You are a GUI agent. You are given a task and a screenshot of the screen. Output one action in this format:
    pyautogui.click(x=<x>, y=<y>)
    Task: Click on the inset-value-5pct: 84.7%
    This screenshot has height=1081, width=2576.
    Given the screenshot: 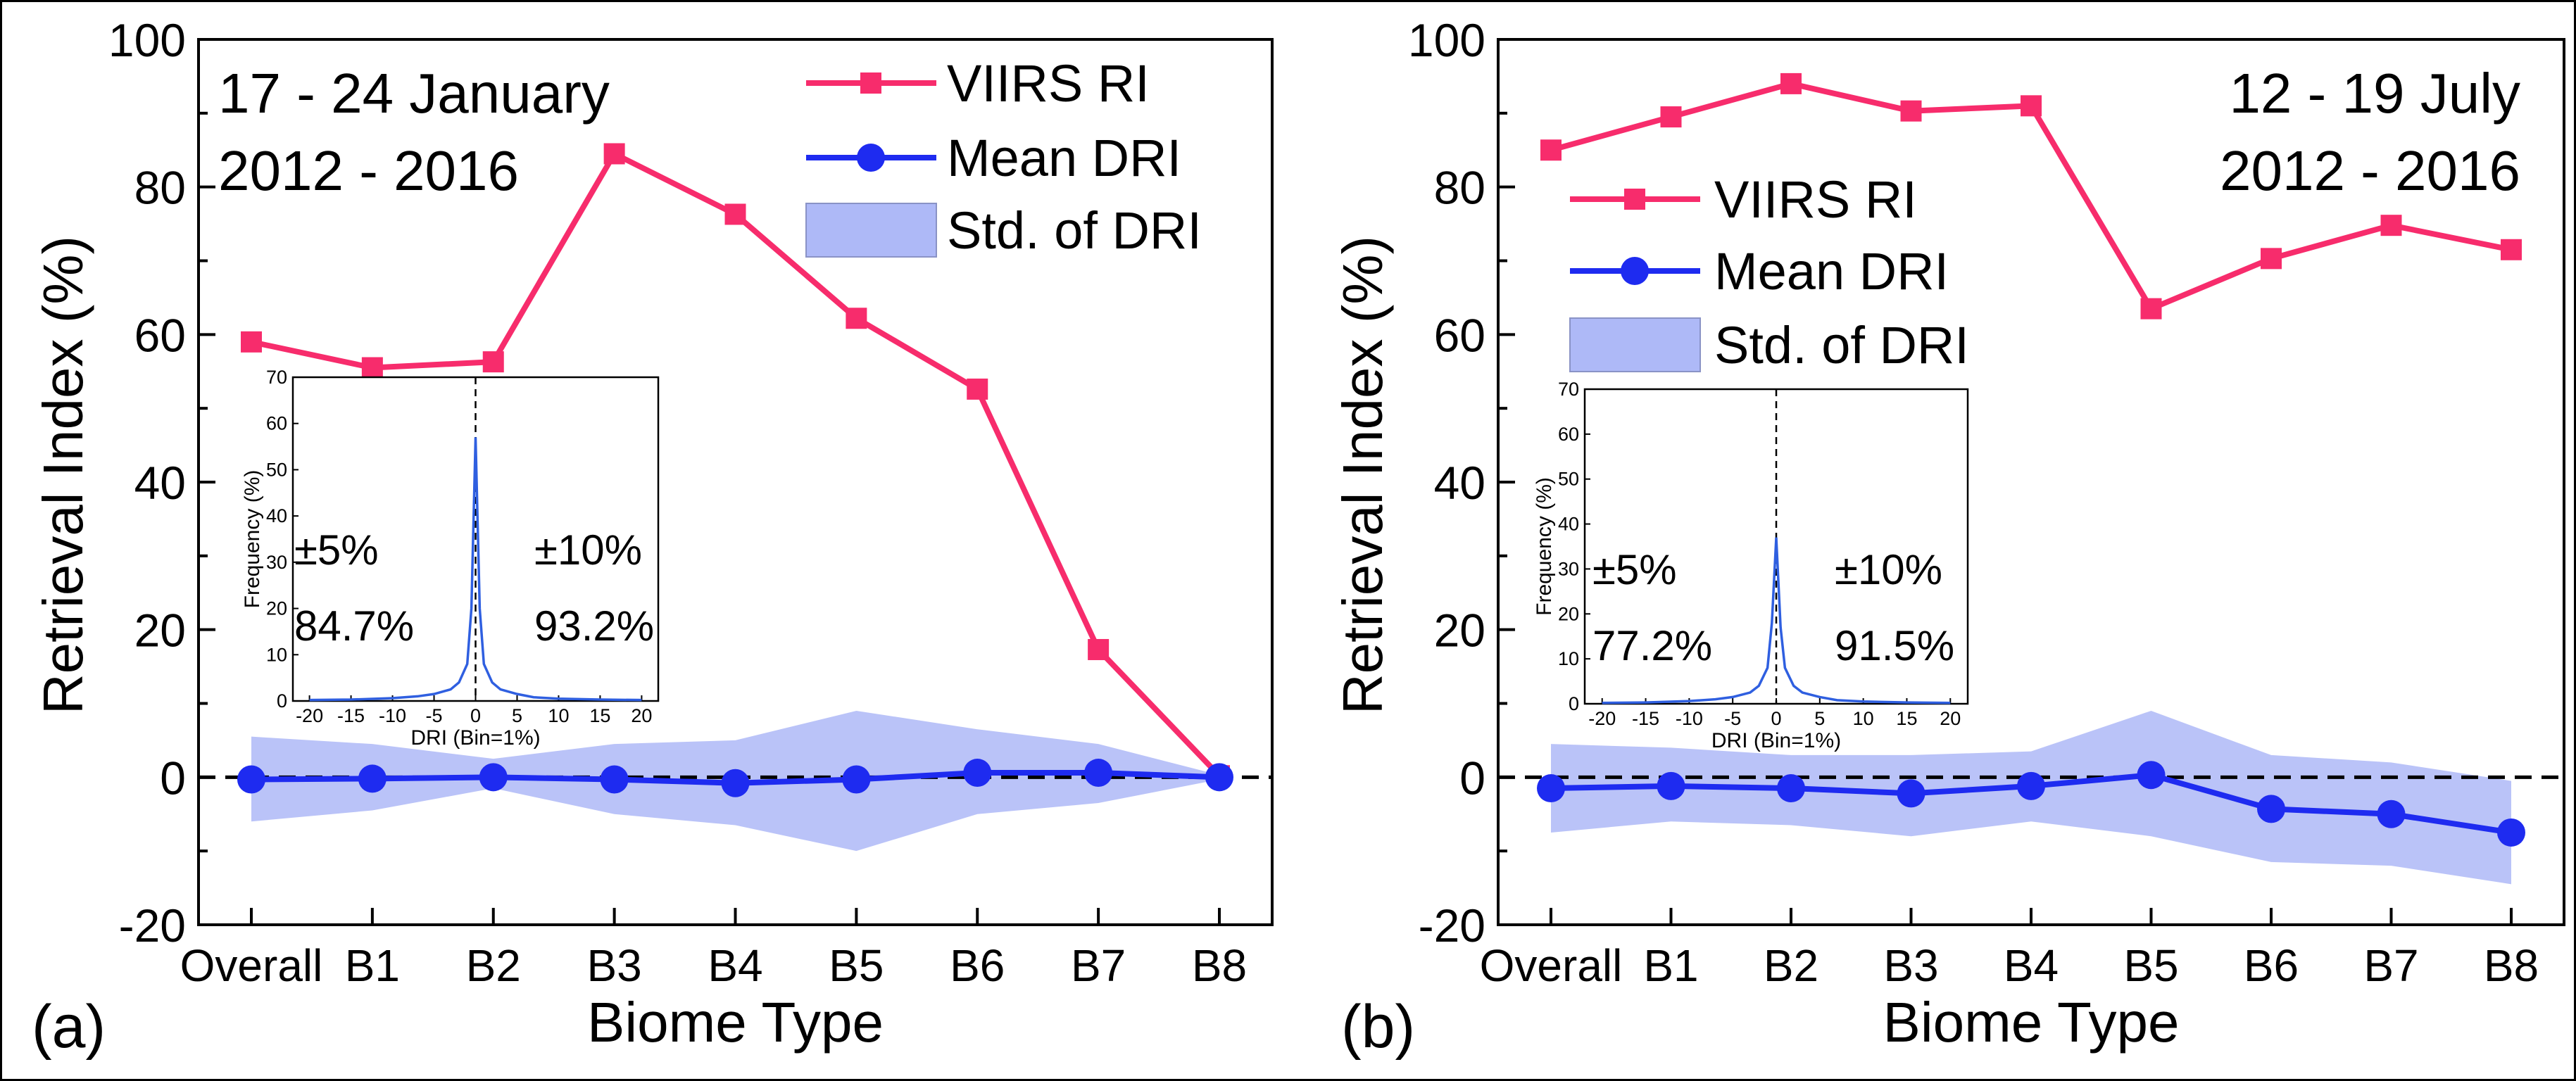 What is the action you would take?
    pyautogui.click(x=354, y=626)
    